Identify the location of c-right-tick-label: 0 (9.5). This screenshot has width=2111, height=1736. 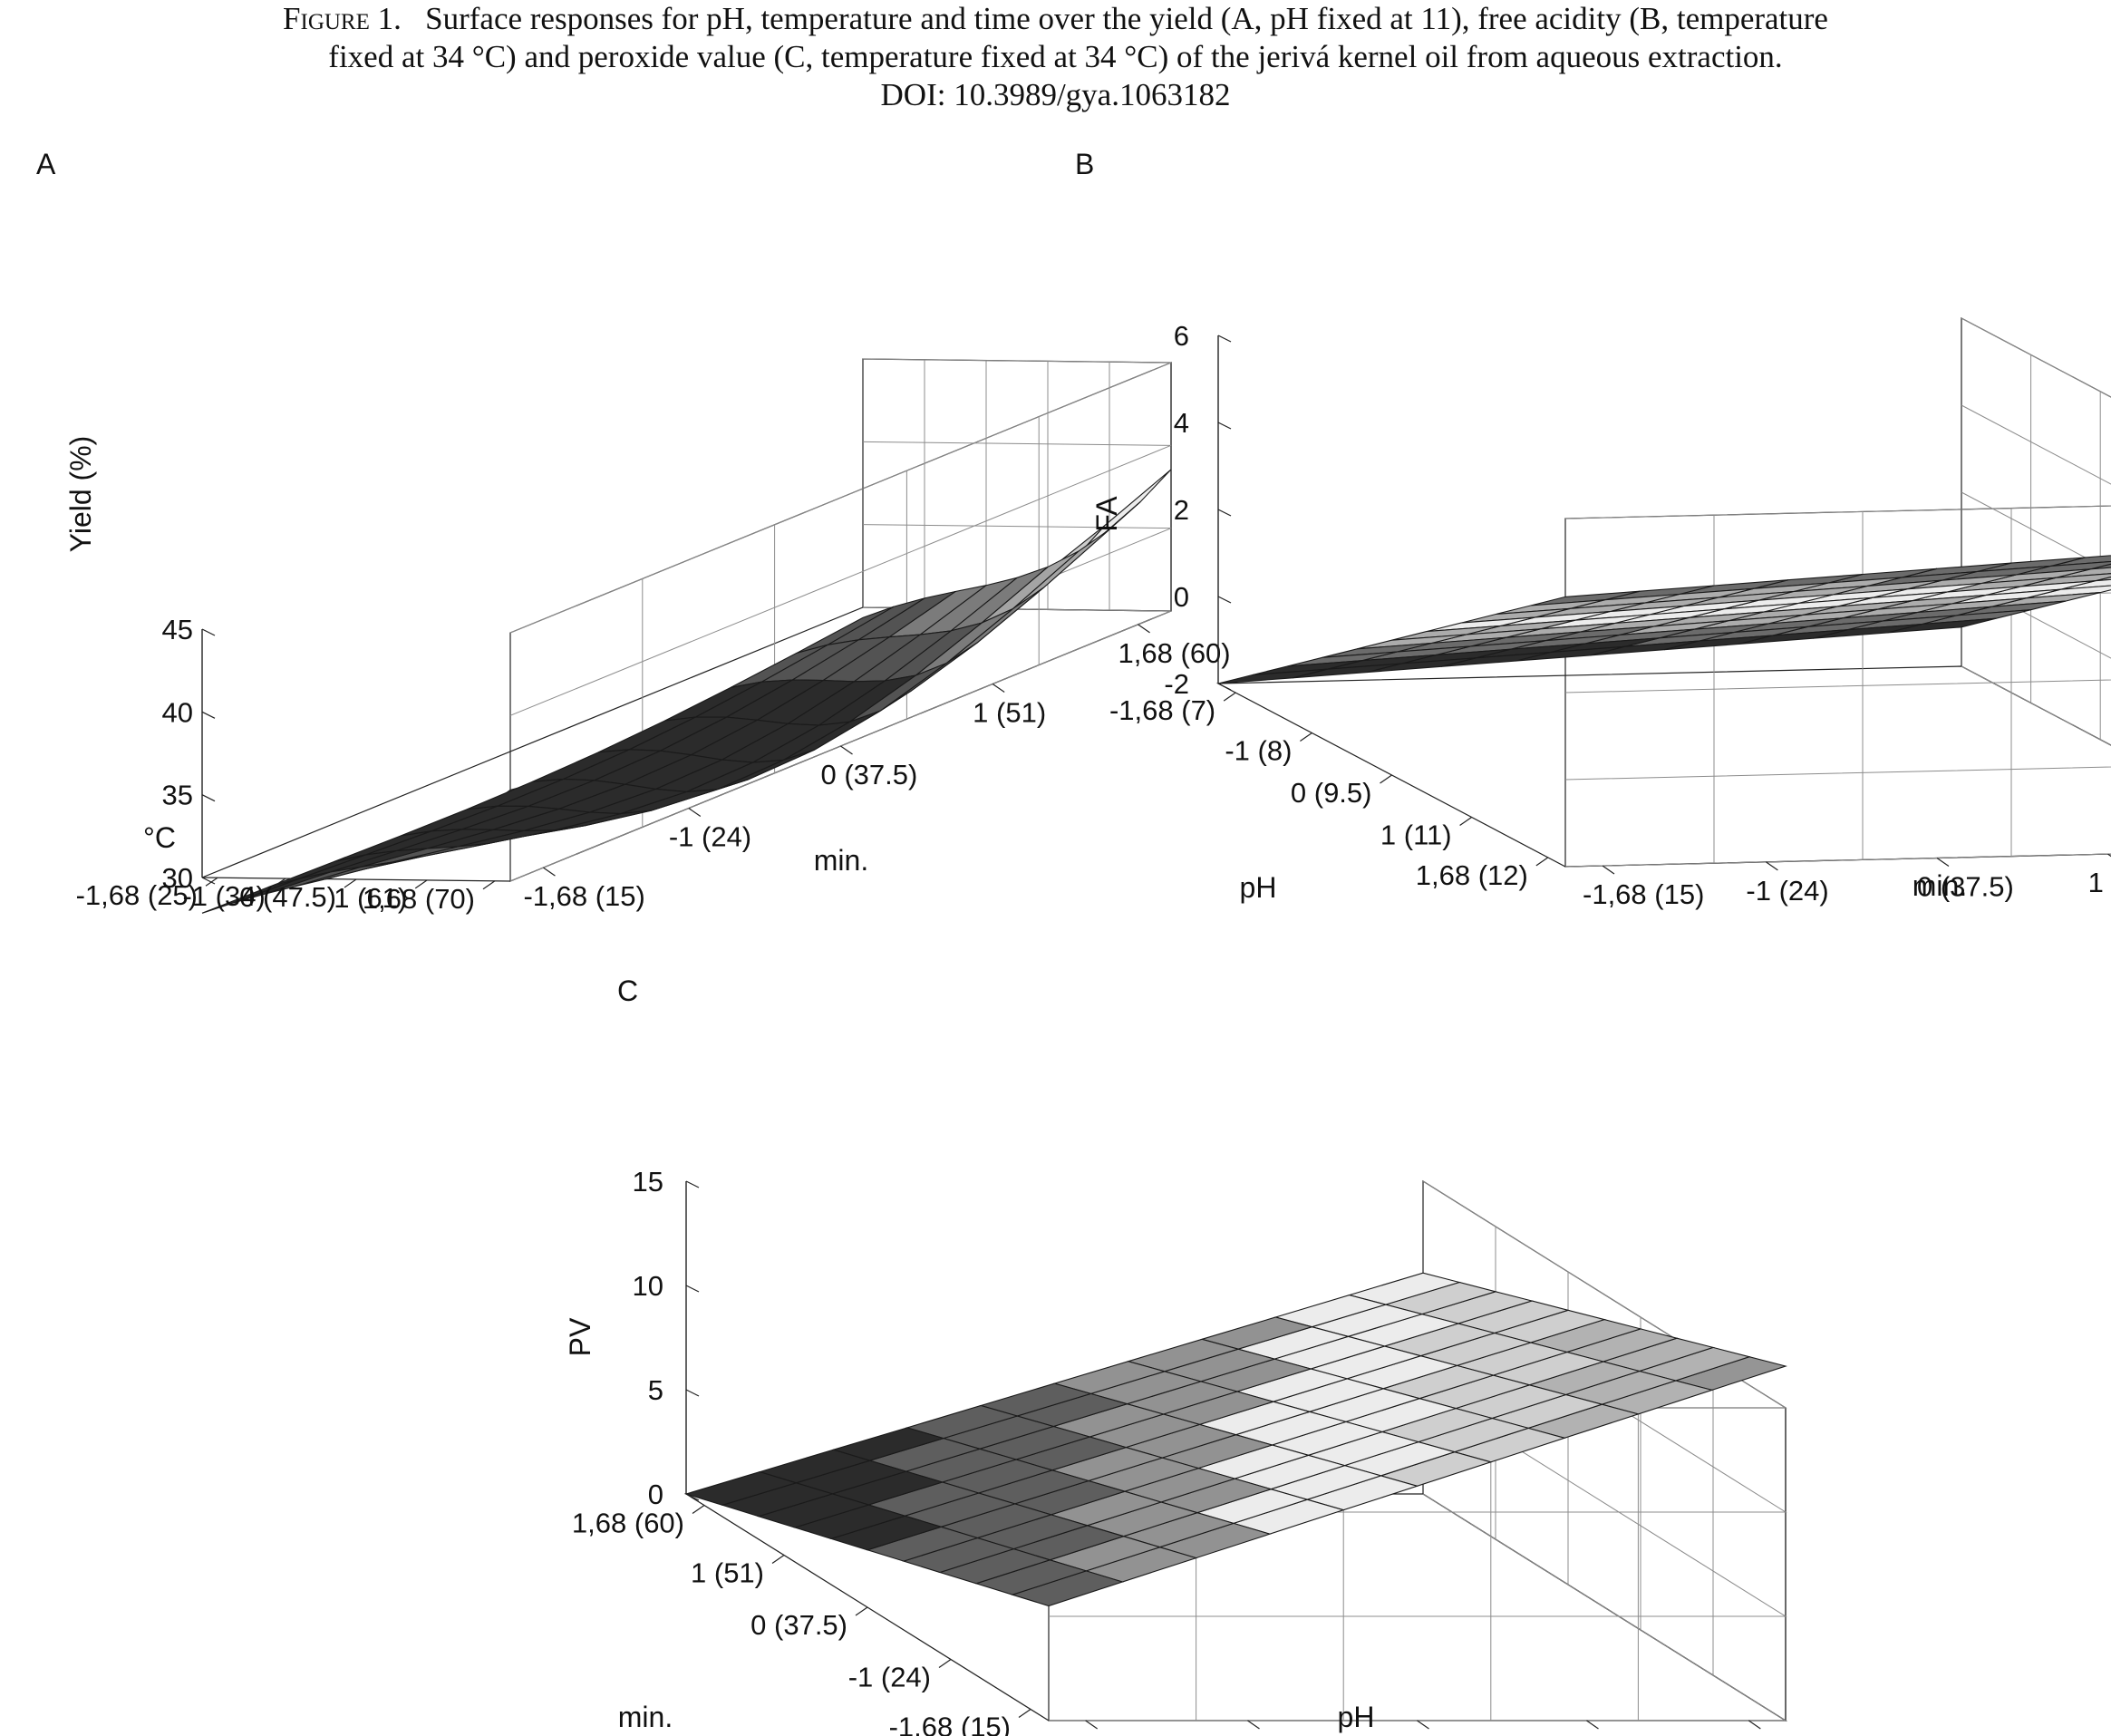
(1439, 1734).